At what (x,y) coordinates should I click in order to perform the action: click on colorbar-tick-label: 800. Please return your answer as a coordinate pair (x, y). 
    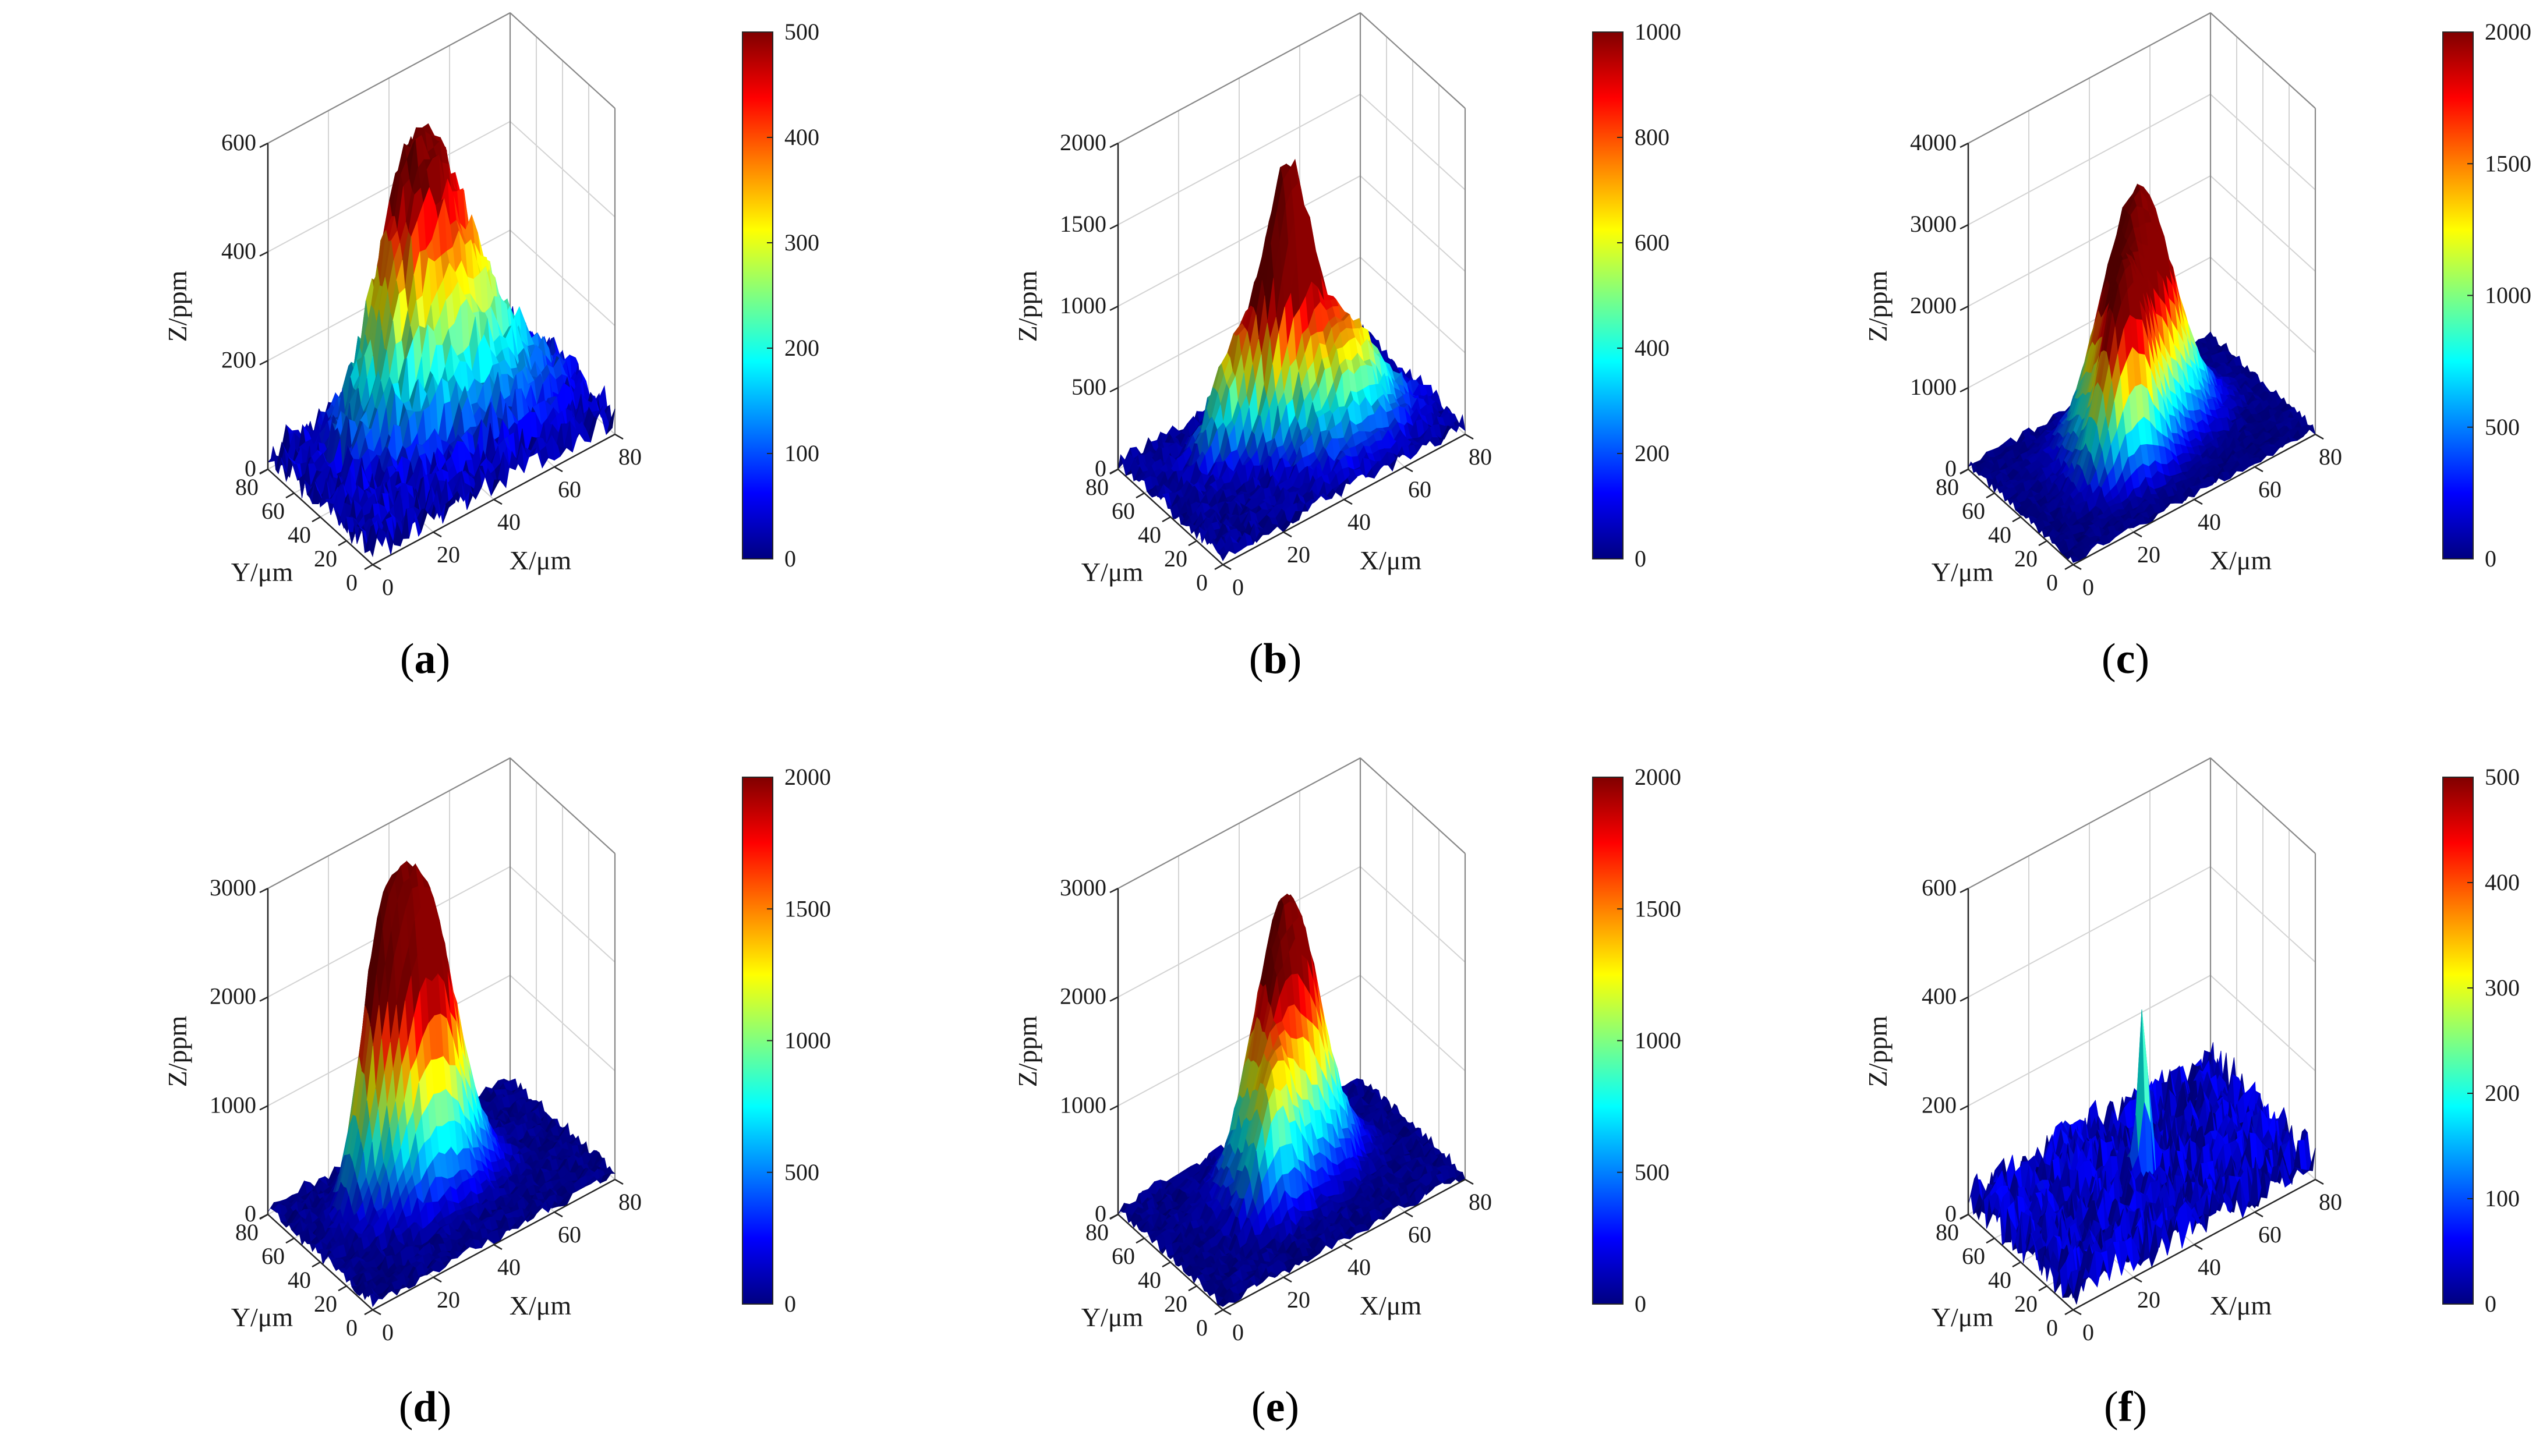
    Looking at the image, I should click on (1653, 137).